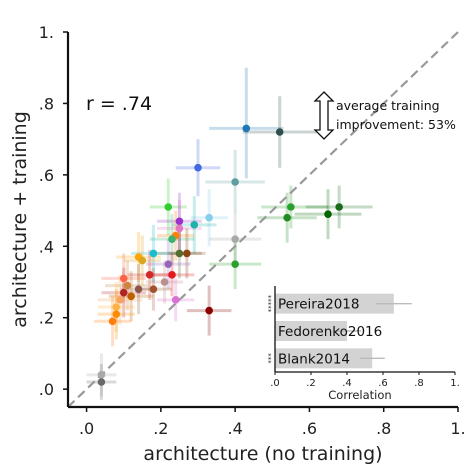  I want to click on inset-significance-2: ***, so click(271, 358).